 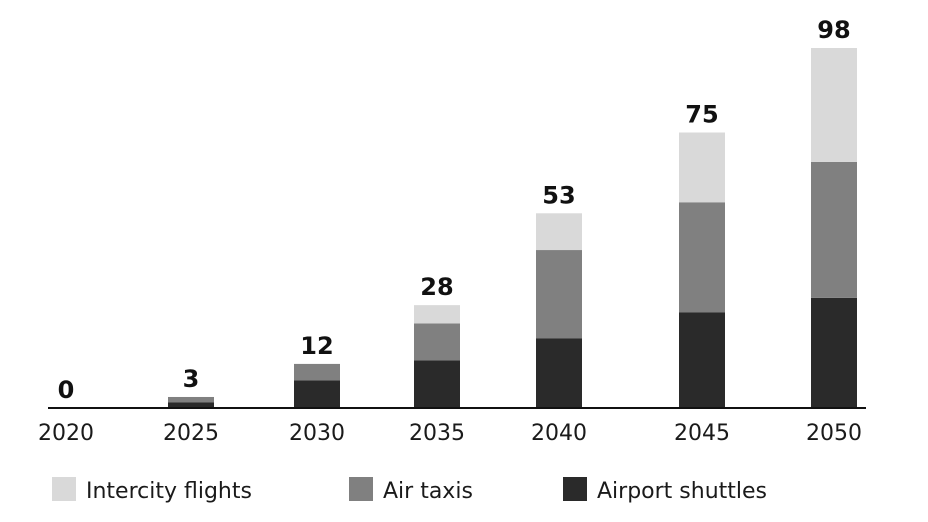 What do you see at coordinates (66, 390) in the screenshot?
I see `total-label-2020: 0` at bounding box center [66, 390].